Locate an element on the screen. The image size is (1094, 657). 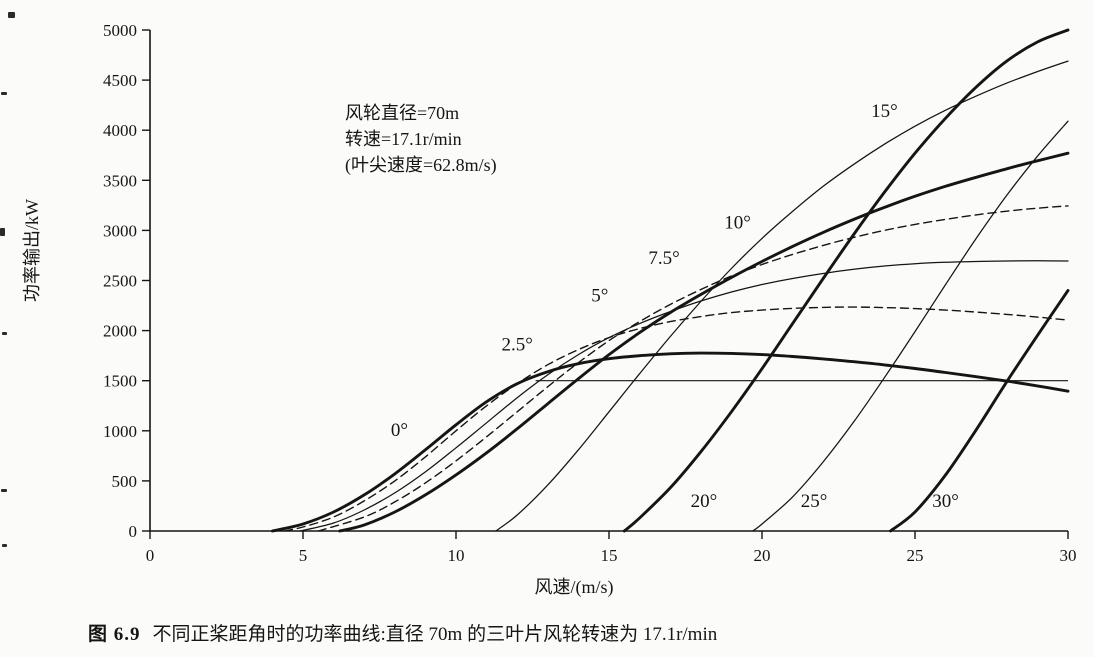
y-tick-label: 3000 is located at coordinates (120, 230).